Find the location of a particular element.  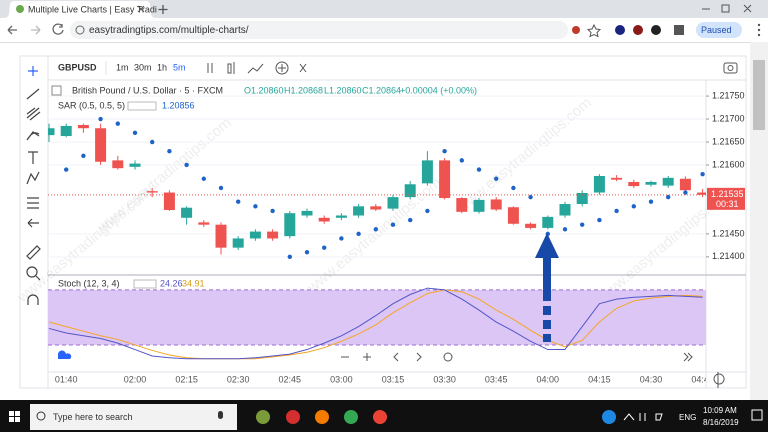

bookmark-star is located at coordinates (594, 30).